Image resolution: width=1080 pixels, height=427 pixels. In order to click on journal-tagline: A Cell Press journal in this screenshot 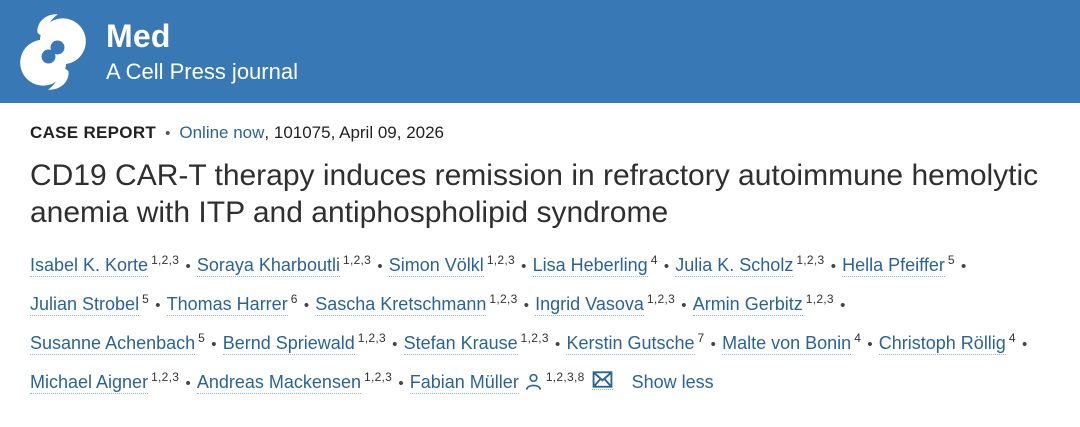, I will do `click(202, 71)`.